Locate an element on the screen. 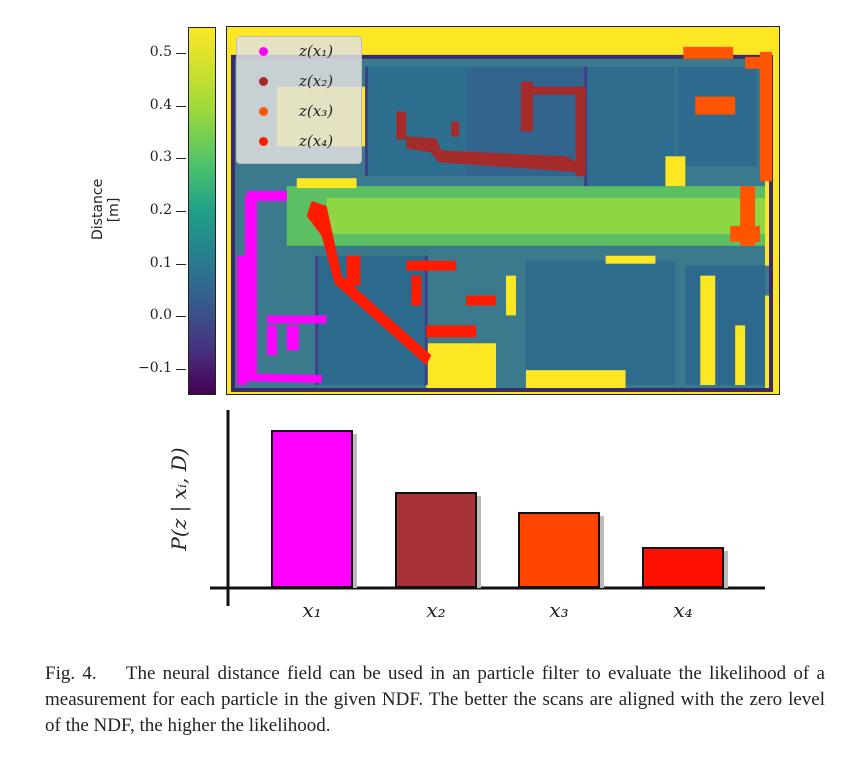 This screenshot has width=848, height=761. colorbar-tick-label: 0.4 is located at coordinates (160, 104).